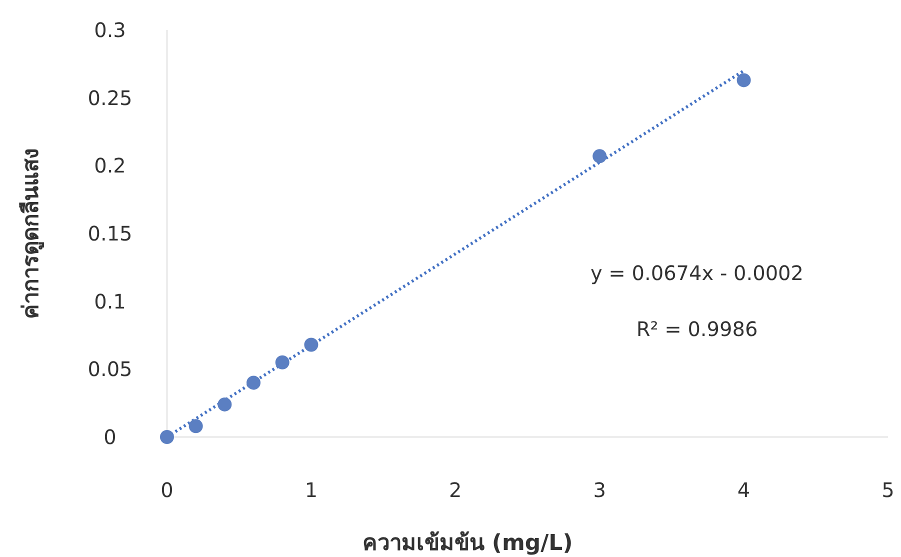 The width and height of the screenshot is (901, 557). I want to click on y-axis-title: ค่าการดูดกลืนแสง, so click(32, 233).